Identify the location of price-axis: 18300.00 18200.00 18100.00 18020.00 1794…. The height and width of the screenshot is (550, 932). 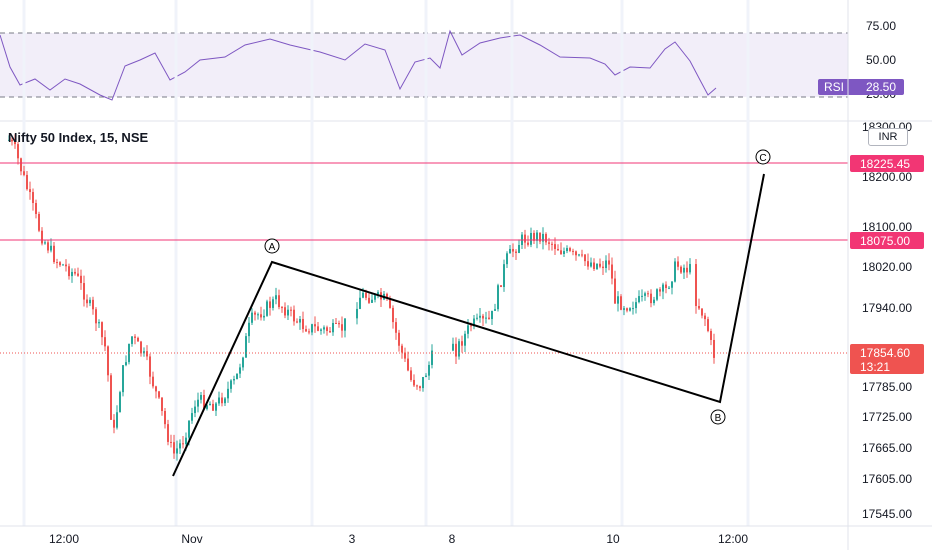
(885, 275).